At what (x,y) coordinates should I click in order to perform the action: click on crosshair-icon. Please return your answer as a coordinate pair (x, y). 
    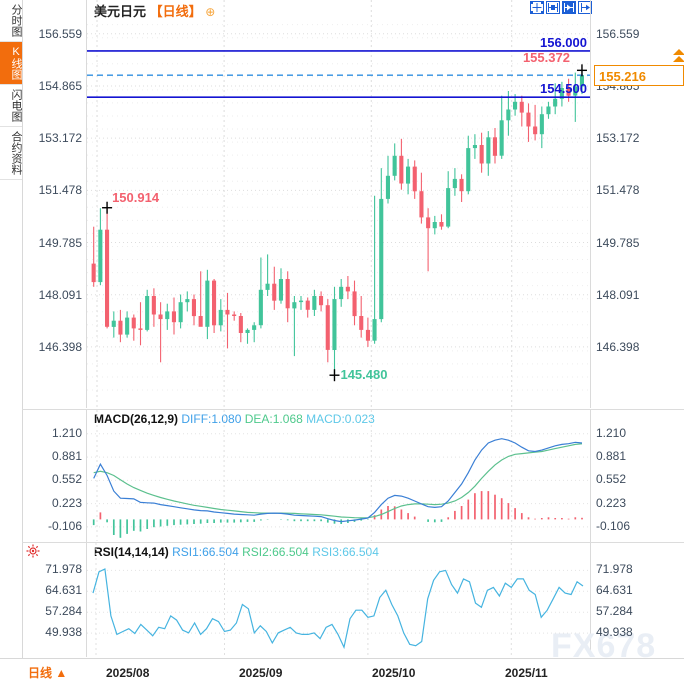
    Looking at the image, I should click on (537, 7).